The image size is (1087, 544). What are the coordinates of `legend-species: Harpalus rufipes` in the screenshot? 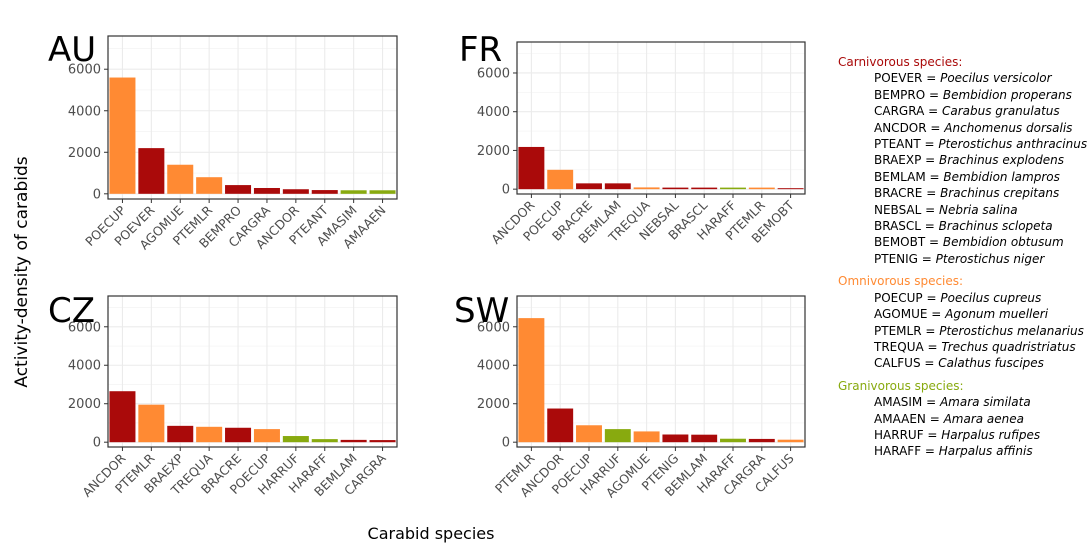 It's located at (991, 434).